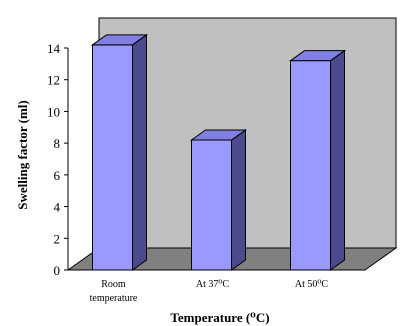 Image resolution: width=400 pixels, height=326 pixels. What do you see at coordinates (57, 238) in the screenshot?
I see `y-tick-label: 2` at bounding box center [57, 238].